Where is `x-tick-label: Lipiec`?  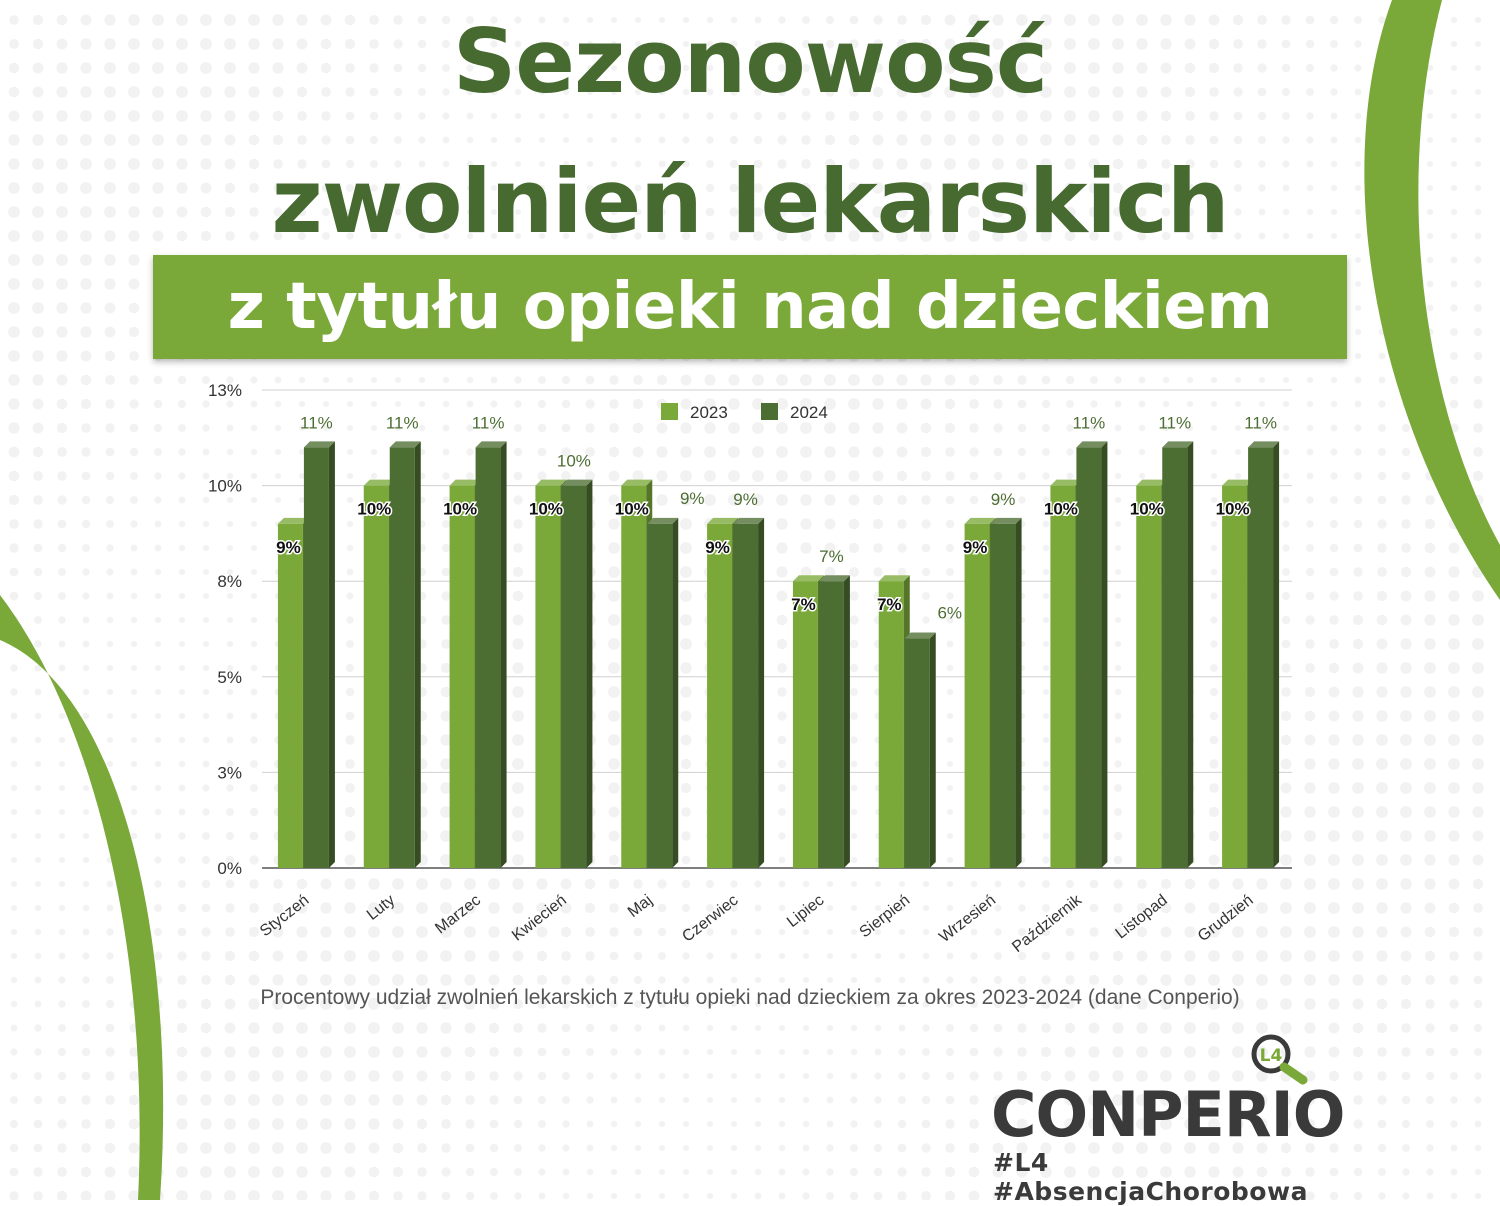
x-tick-label: Lipiec is located at coordinates (805, 911).